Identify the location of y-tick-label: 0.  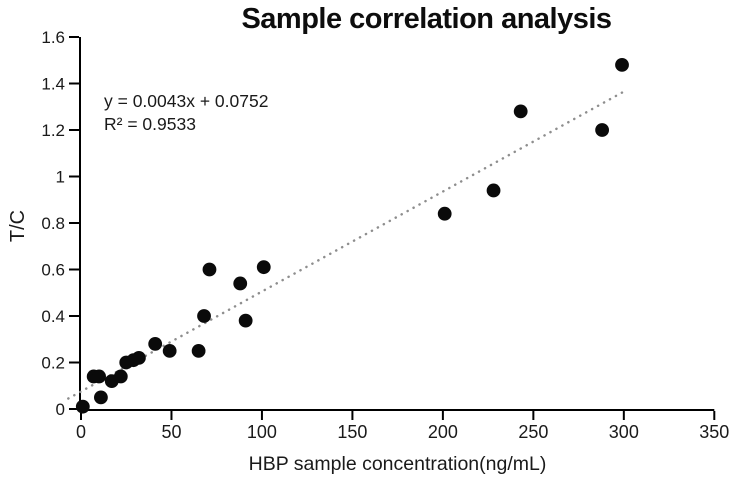
(60, 409).